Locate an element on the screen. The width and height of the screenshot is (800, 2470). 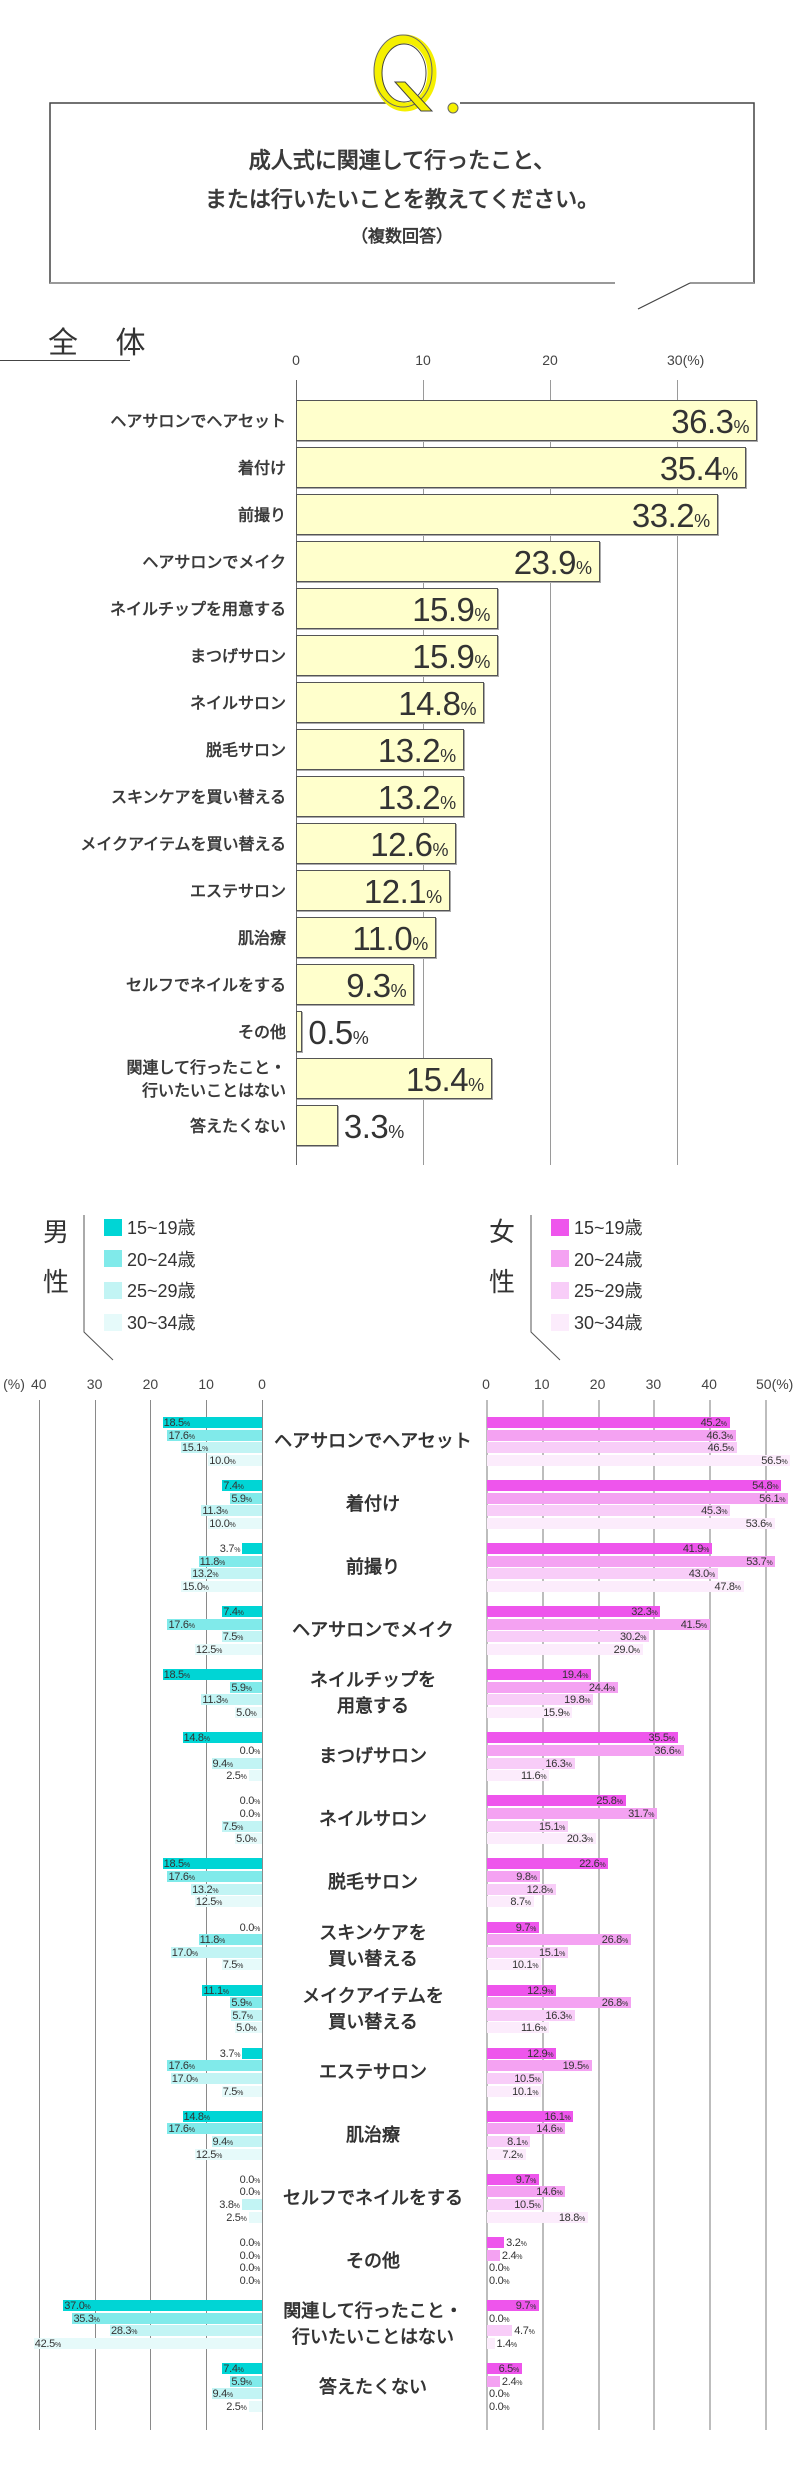
female-data-label: 25.8% is located at coordinates (609, 1801).